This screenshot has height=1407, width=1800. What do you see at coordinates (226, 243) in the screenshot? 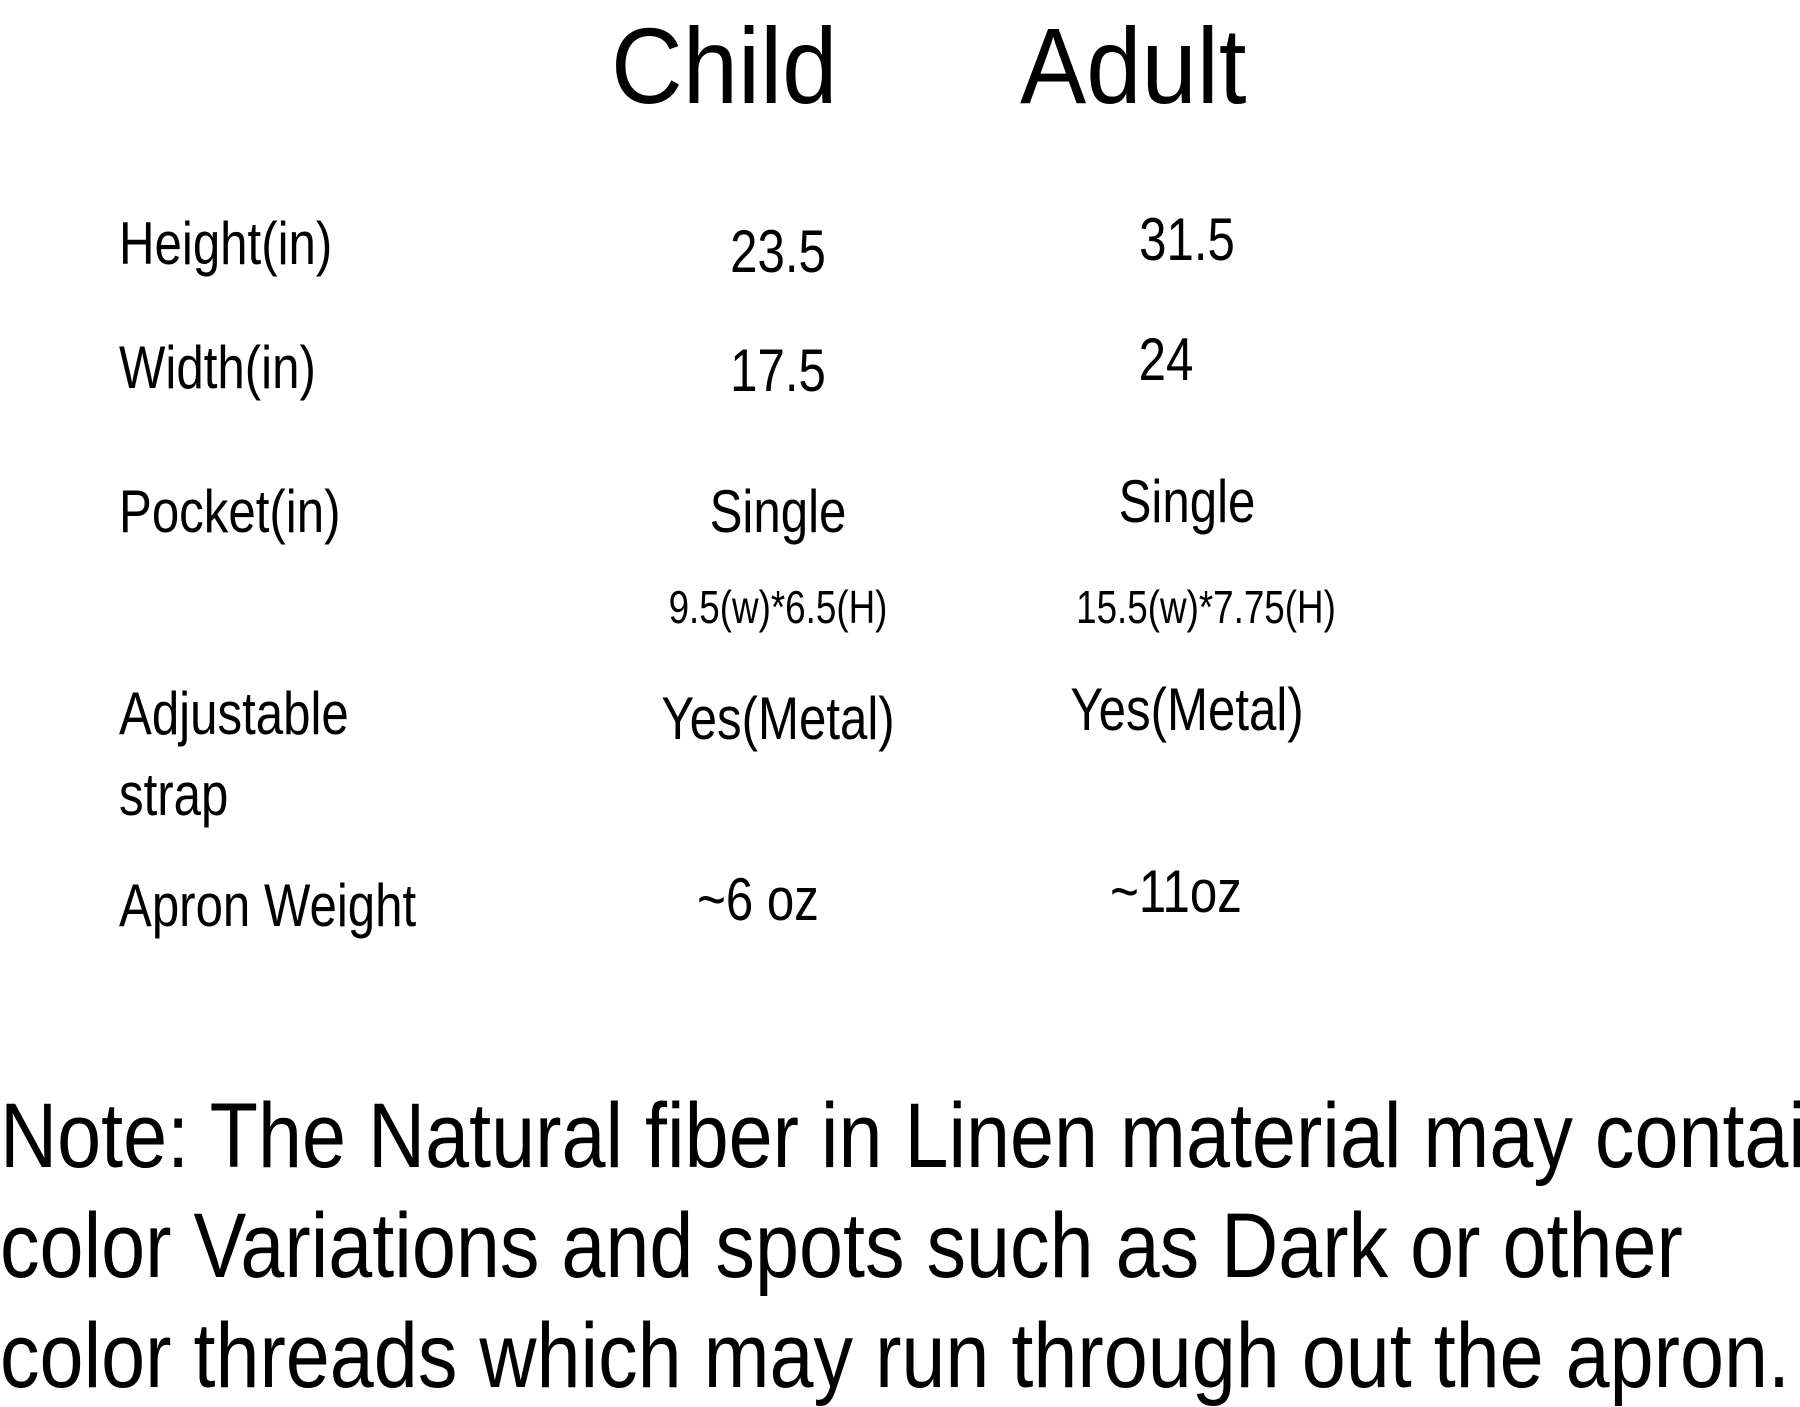
I see `row-label-height: Height(in)` at bounding box center [226, 243].